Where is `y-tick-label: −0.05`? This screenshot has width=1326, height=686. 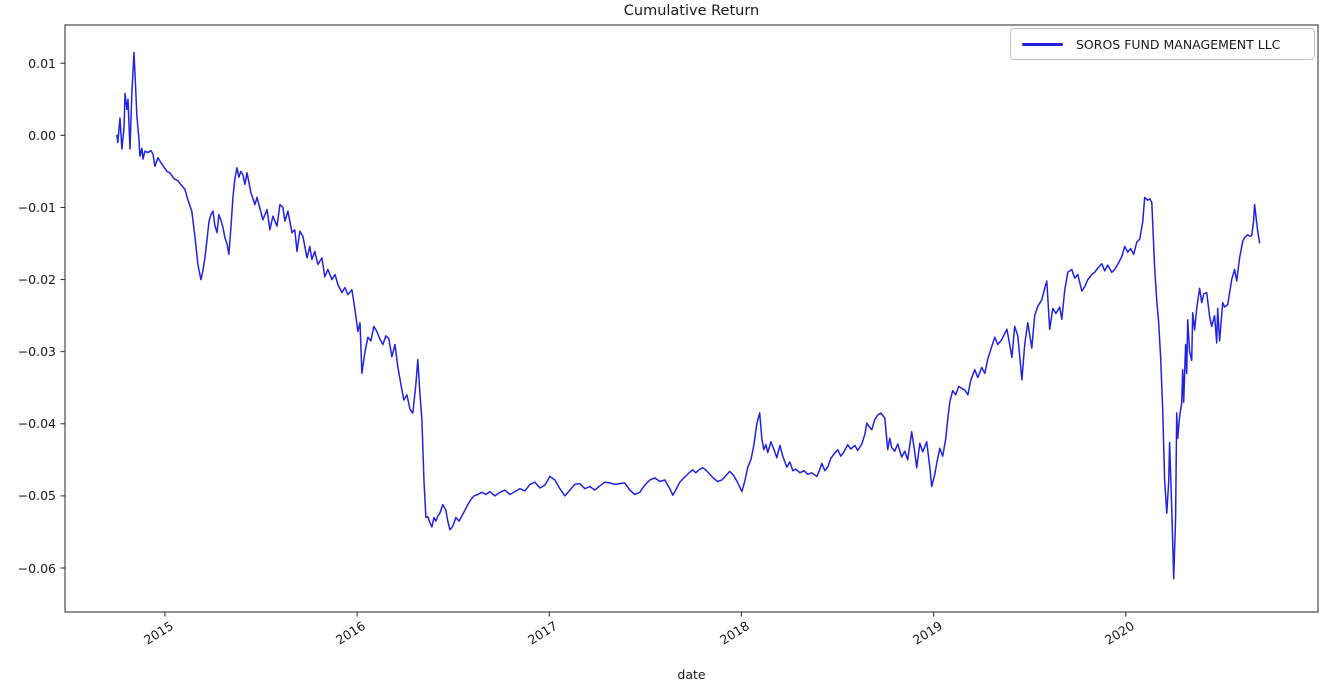
y-tick-label: −0.05 is located at coordinates (36, 496).